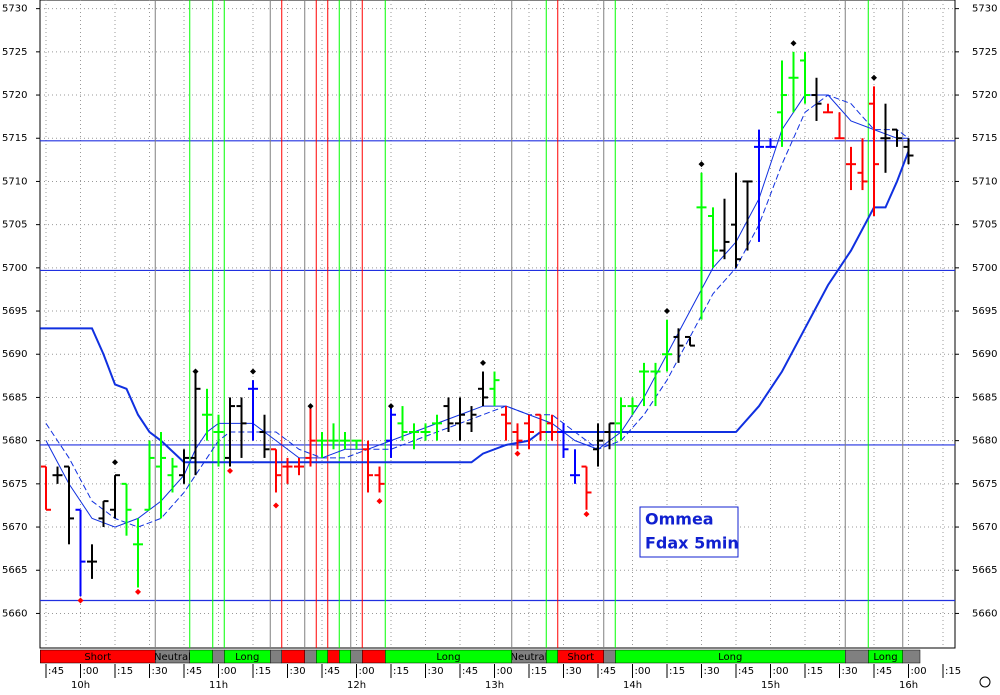 The width and height of the screenshot is (1000, 695). What do you see at coordinates (494, 685) in the screenshot?
I see `x-tick-label: 13h` at bounding box center [494, 685].